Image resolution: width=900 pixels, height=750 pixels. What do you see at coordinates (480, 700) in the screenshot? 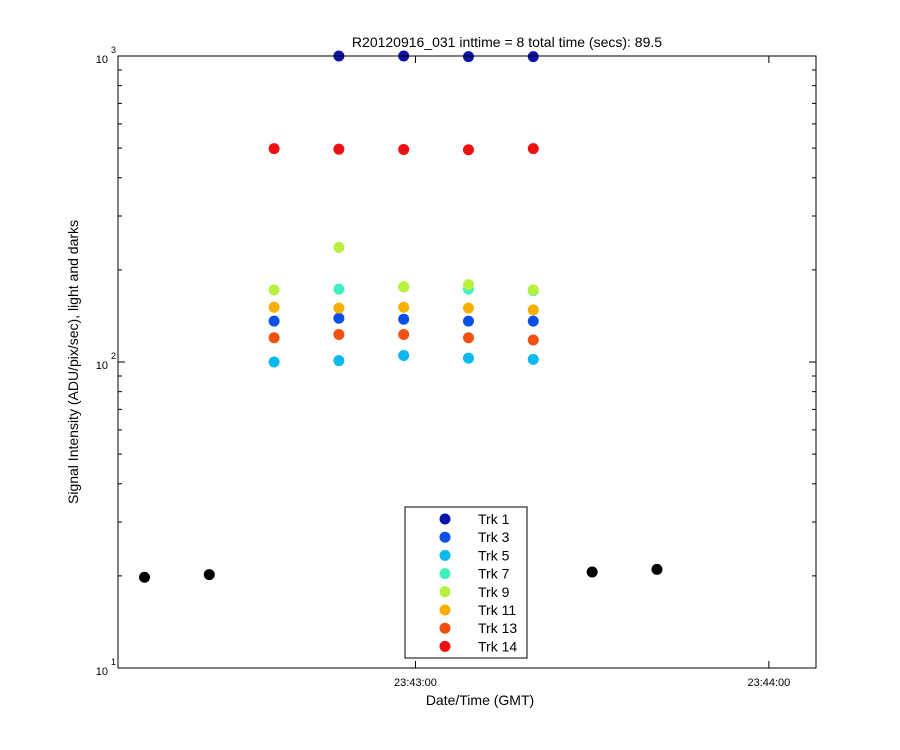
I see `x-axis-label: Date/Time (GMT)` at bounding box center [480, 700].